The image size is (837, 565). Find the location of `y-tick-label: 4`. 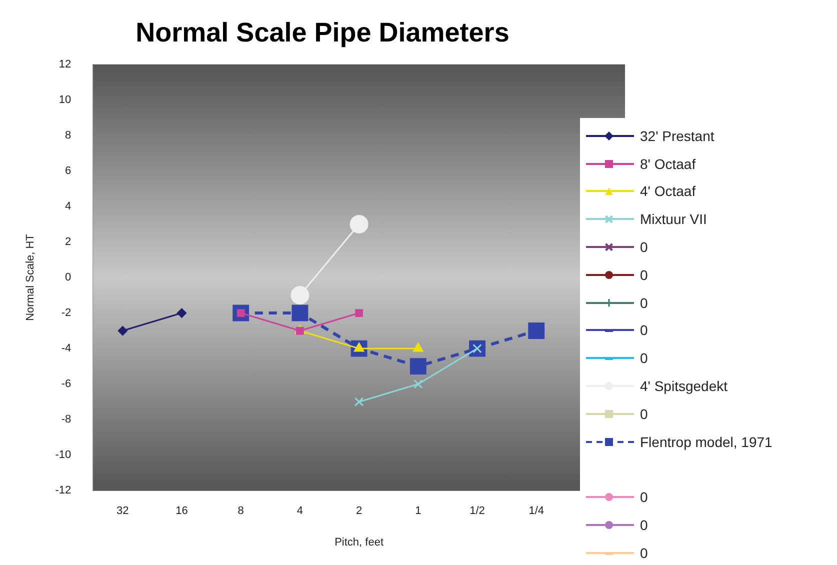

y-tick-label: 4 is located at coordinates (68, 206).